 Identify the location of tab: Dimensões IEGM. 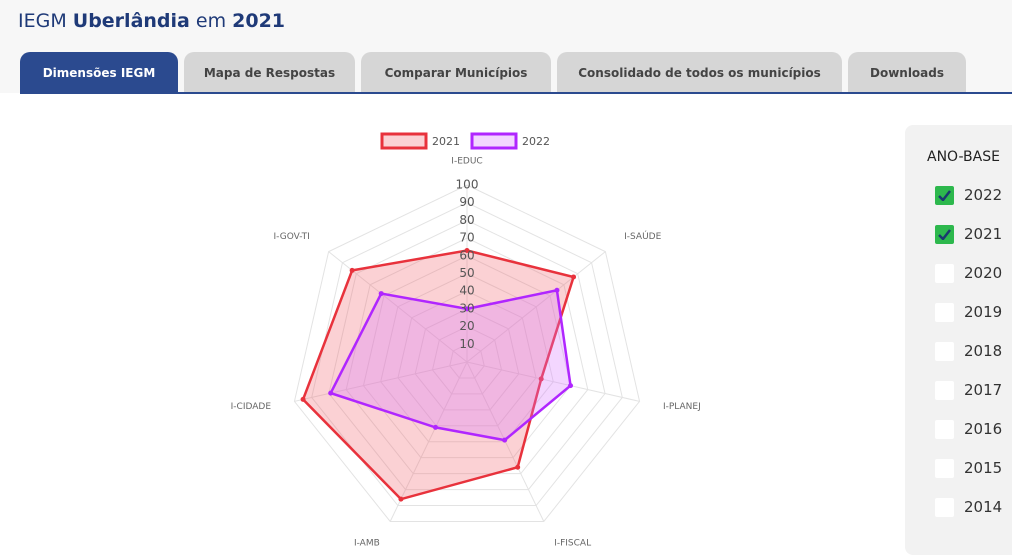
(99, 72).